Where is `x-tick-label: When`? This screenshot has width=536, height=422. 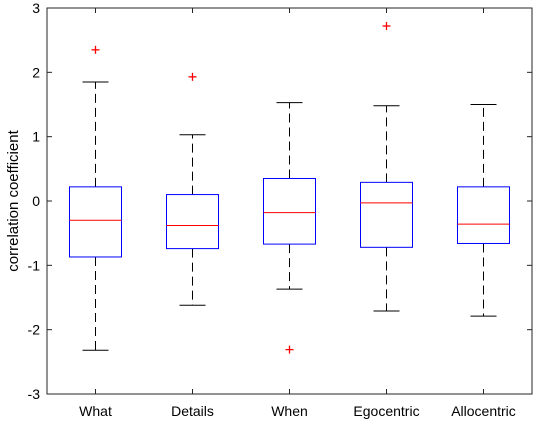
x-tick-label: When is located at coordinates (289, 411).